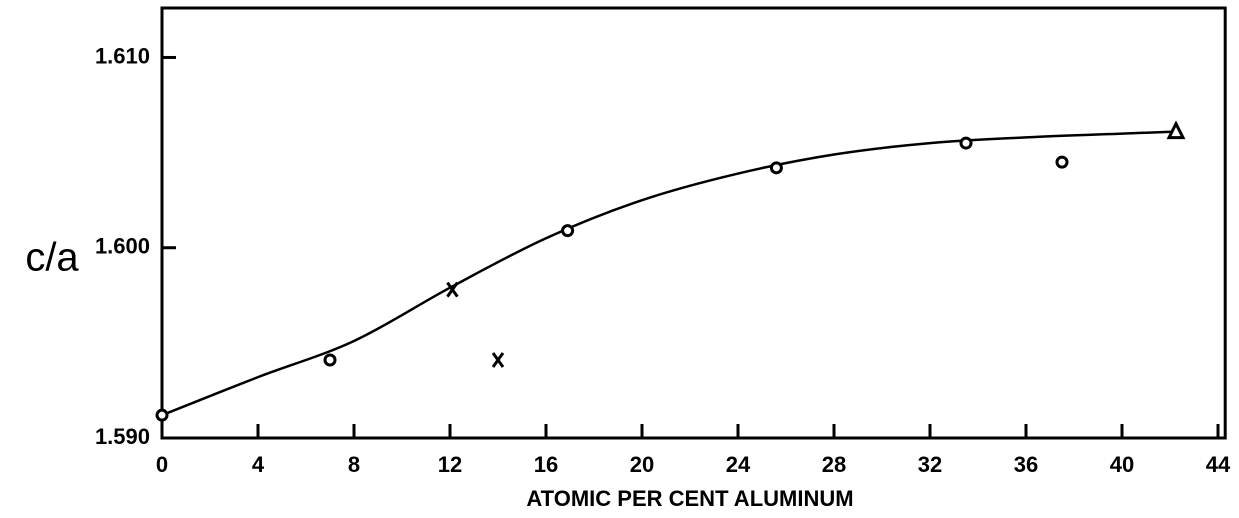 The height and width of the screenshot is (518, 1239). Describe the element at coordinates (450, 464) in the screenshot. I see `x-tick-label: 12` at that location.